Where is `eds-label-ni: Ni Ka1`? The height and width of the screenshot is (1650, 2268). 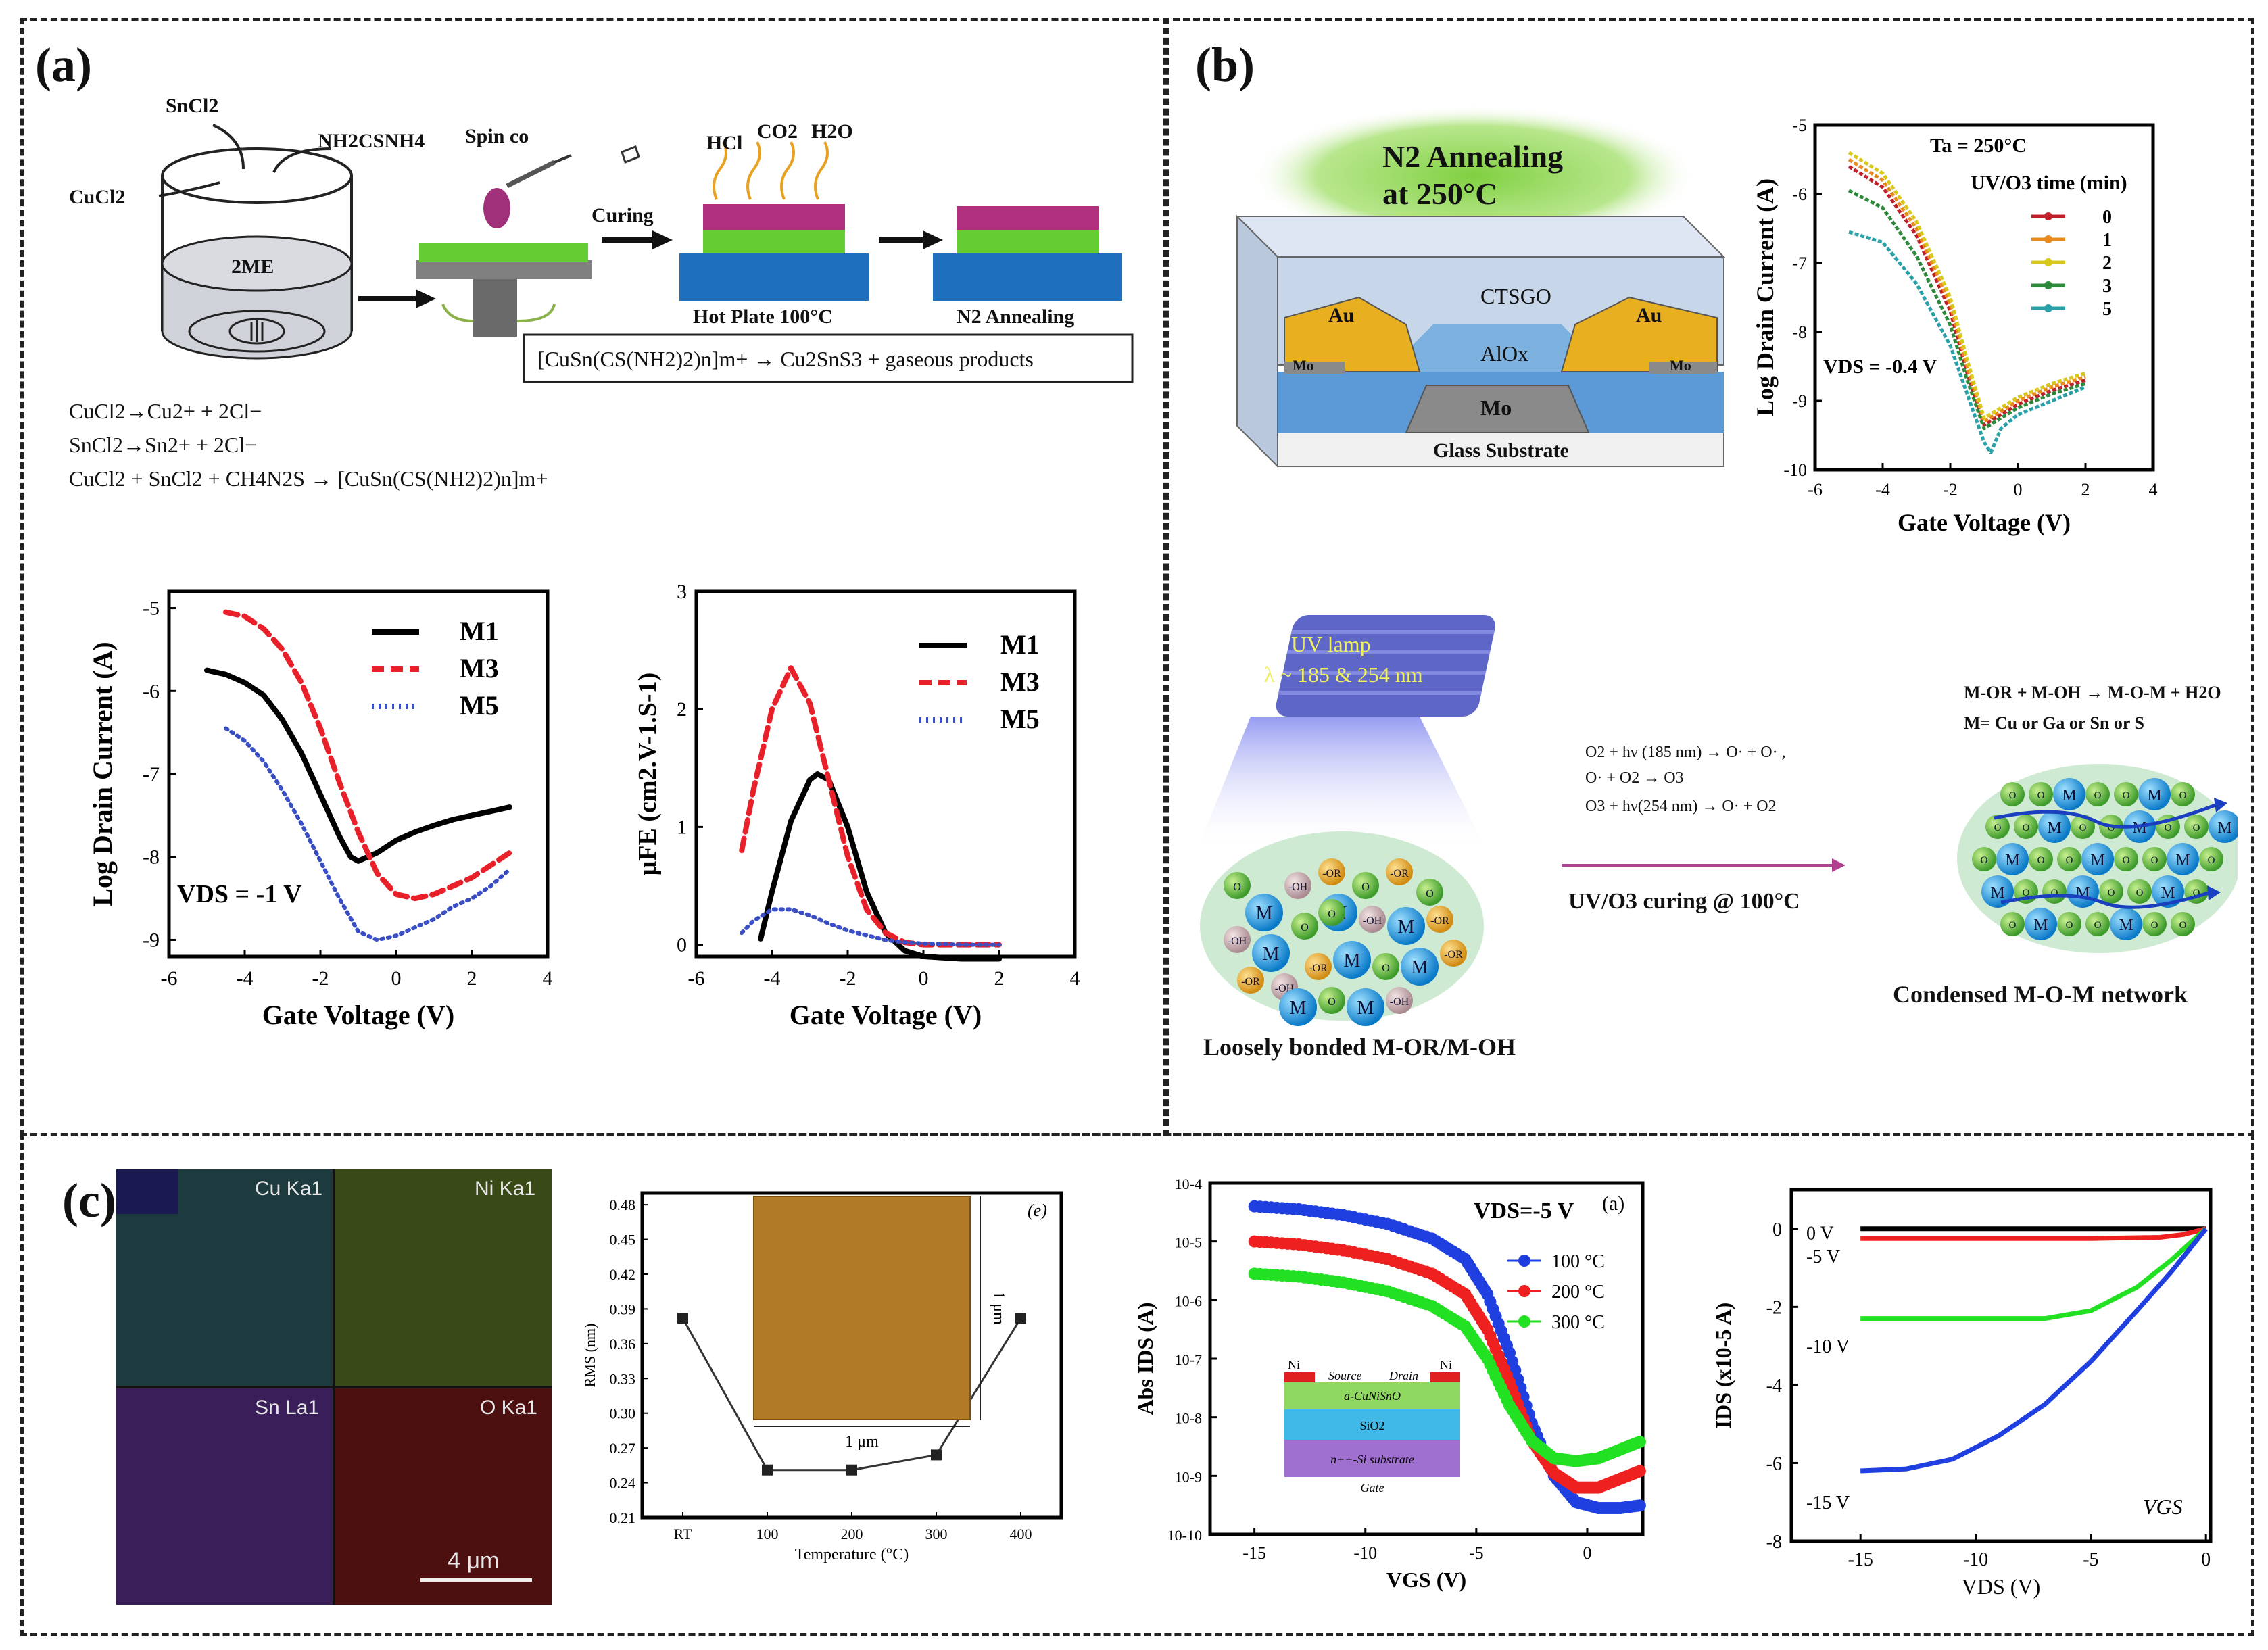 eds-label-ni: Ni Ka1 is located at coordinates (506, 1189).